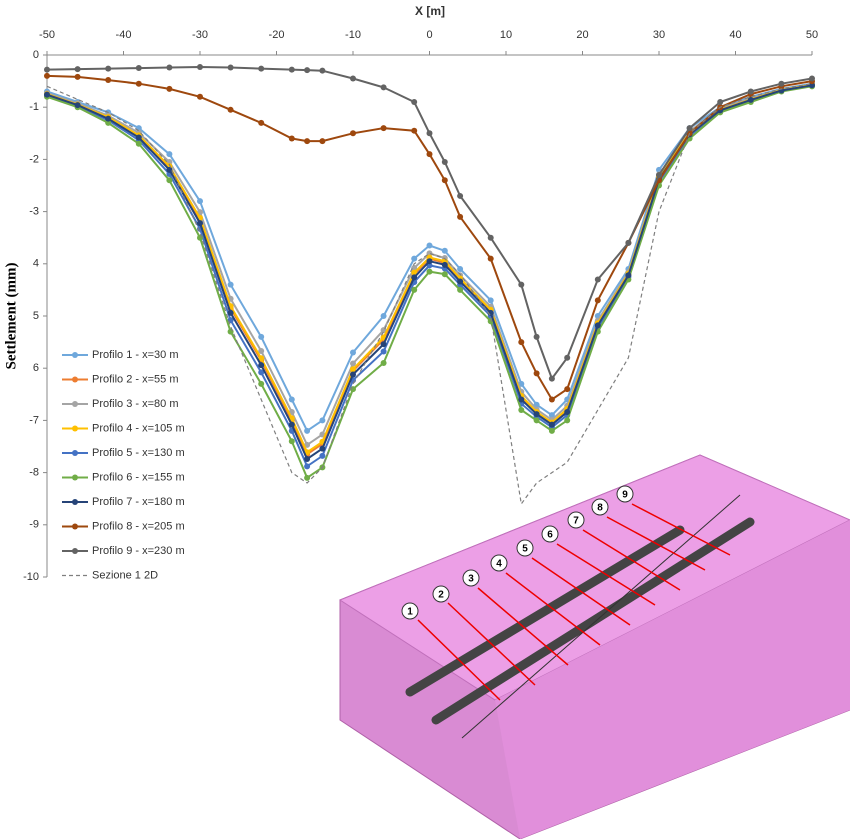 Image resolution: width=850 pixels, height=839 pixels. Describe the element at coordinates (545, 611) in the screenshot. I see `tunnel` at that location.